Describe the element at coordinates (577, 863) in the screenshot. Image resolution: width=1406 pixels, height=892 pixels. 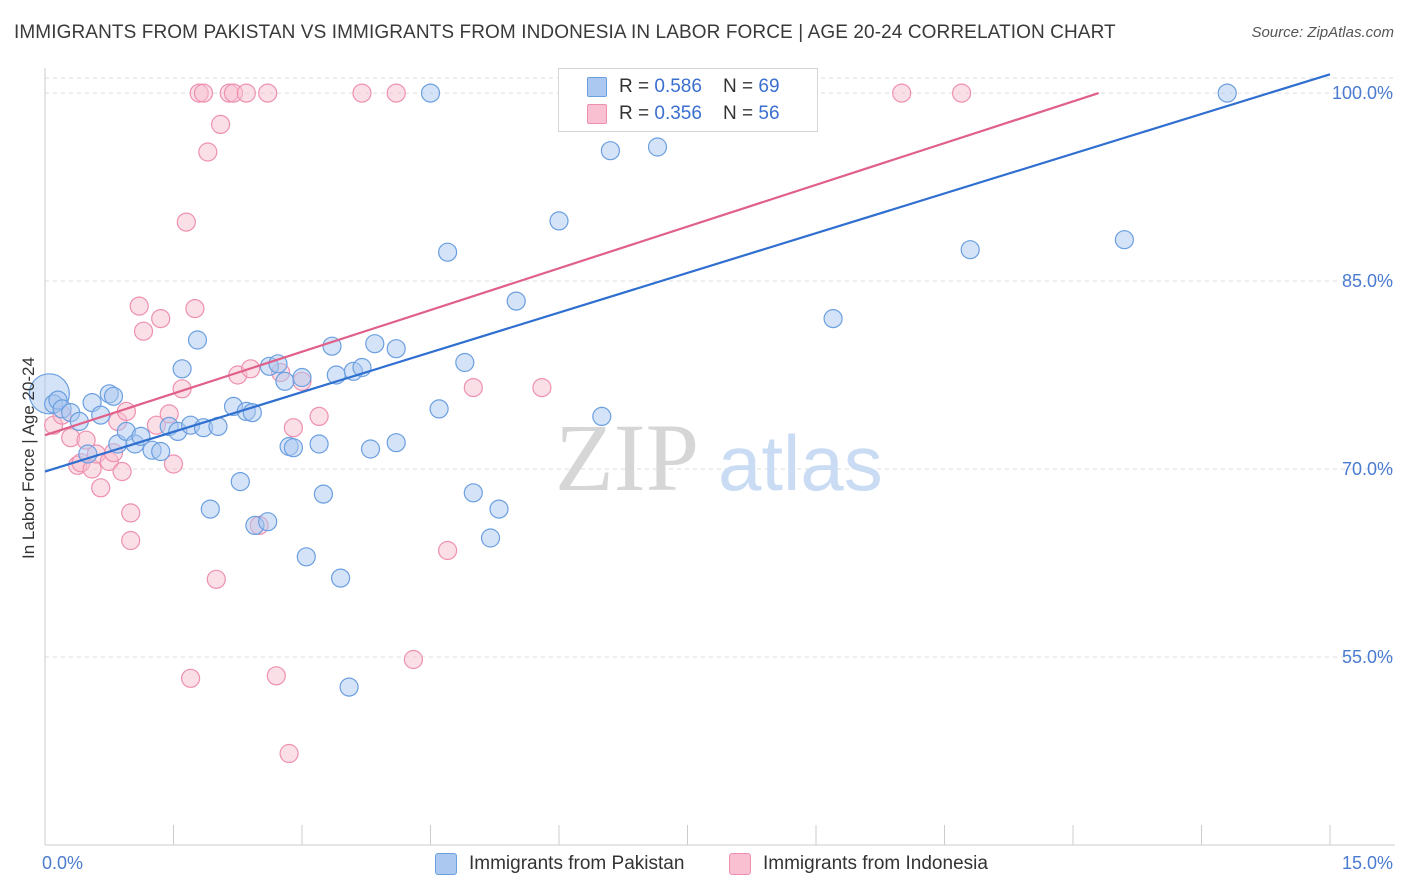
I see `bottom-legend-label-pakistan: Immigrants from Pakistan` at that location.